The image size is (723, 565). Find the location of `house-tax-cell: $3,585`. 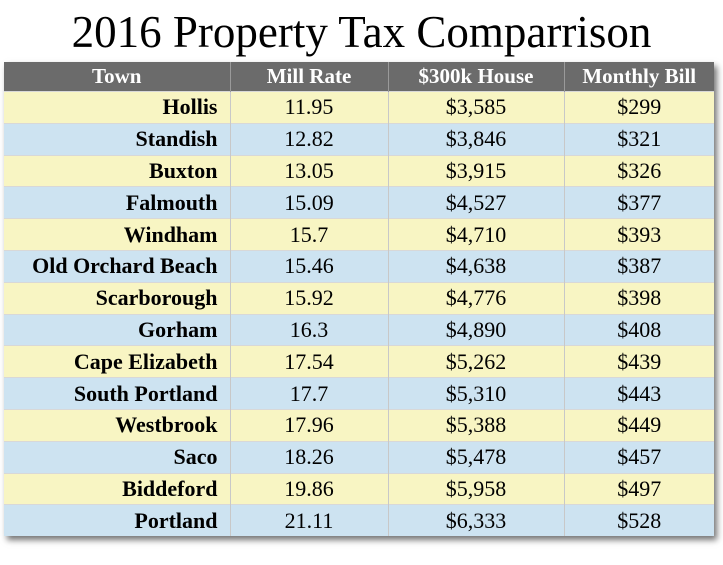

house-tax-cell: $3,585 is located at coordinates (476, 107).